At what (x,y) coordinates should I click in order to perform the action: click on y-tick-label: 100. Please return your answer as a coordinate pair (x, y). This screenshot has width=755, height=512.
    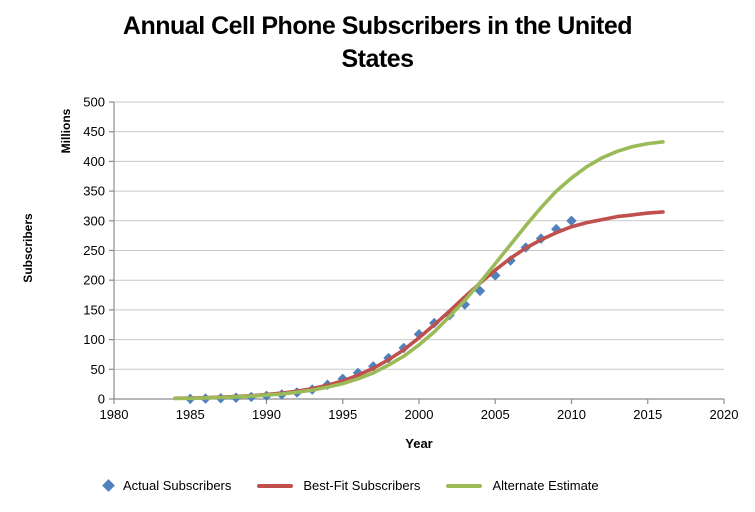
    Looking at the image, I should click on (94, 339).